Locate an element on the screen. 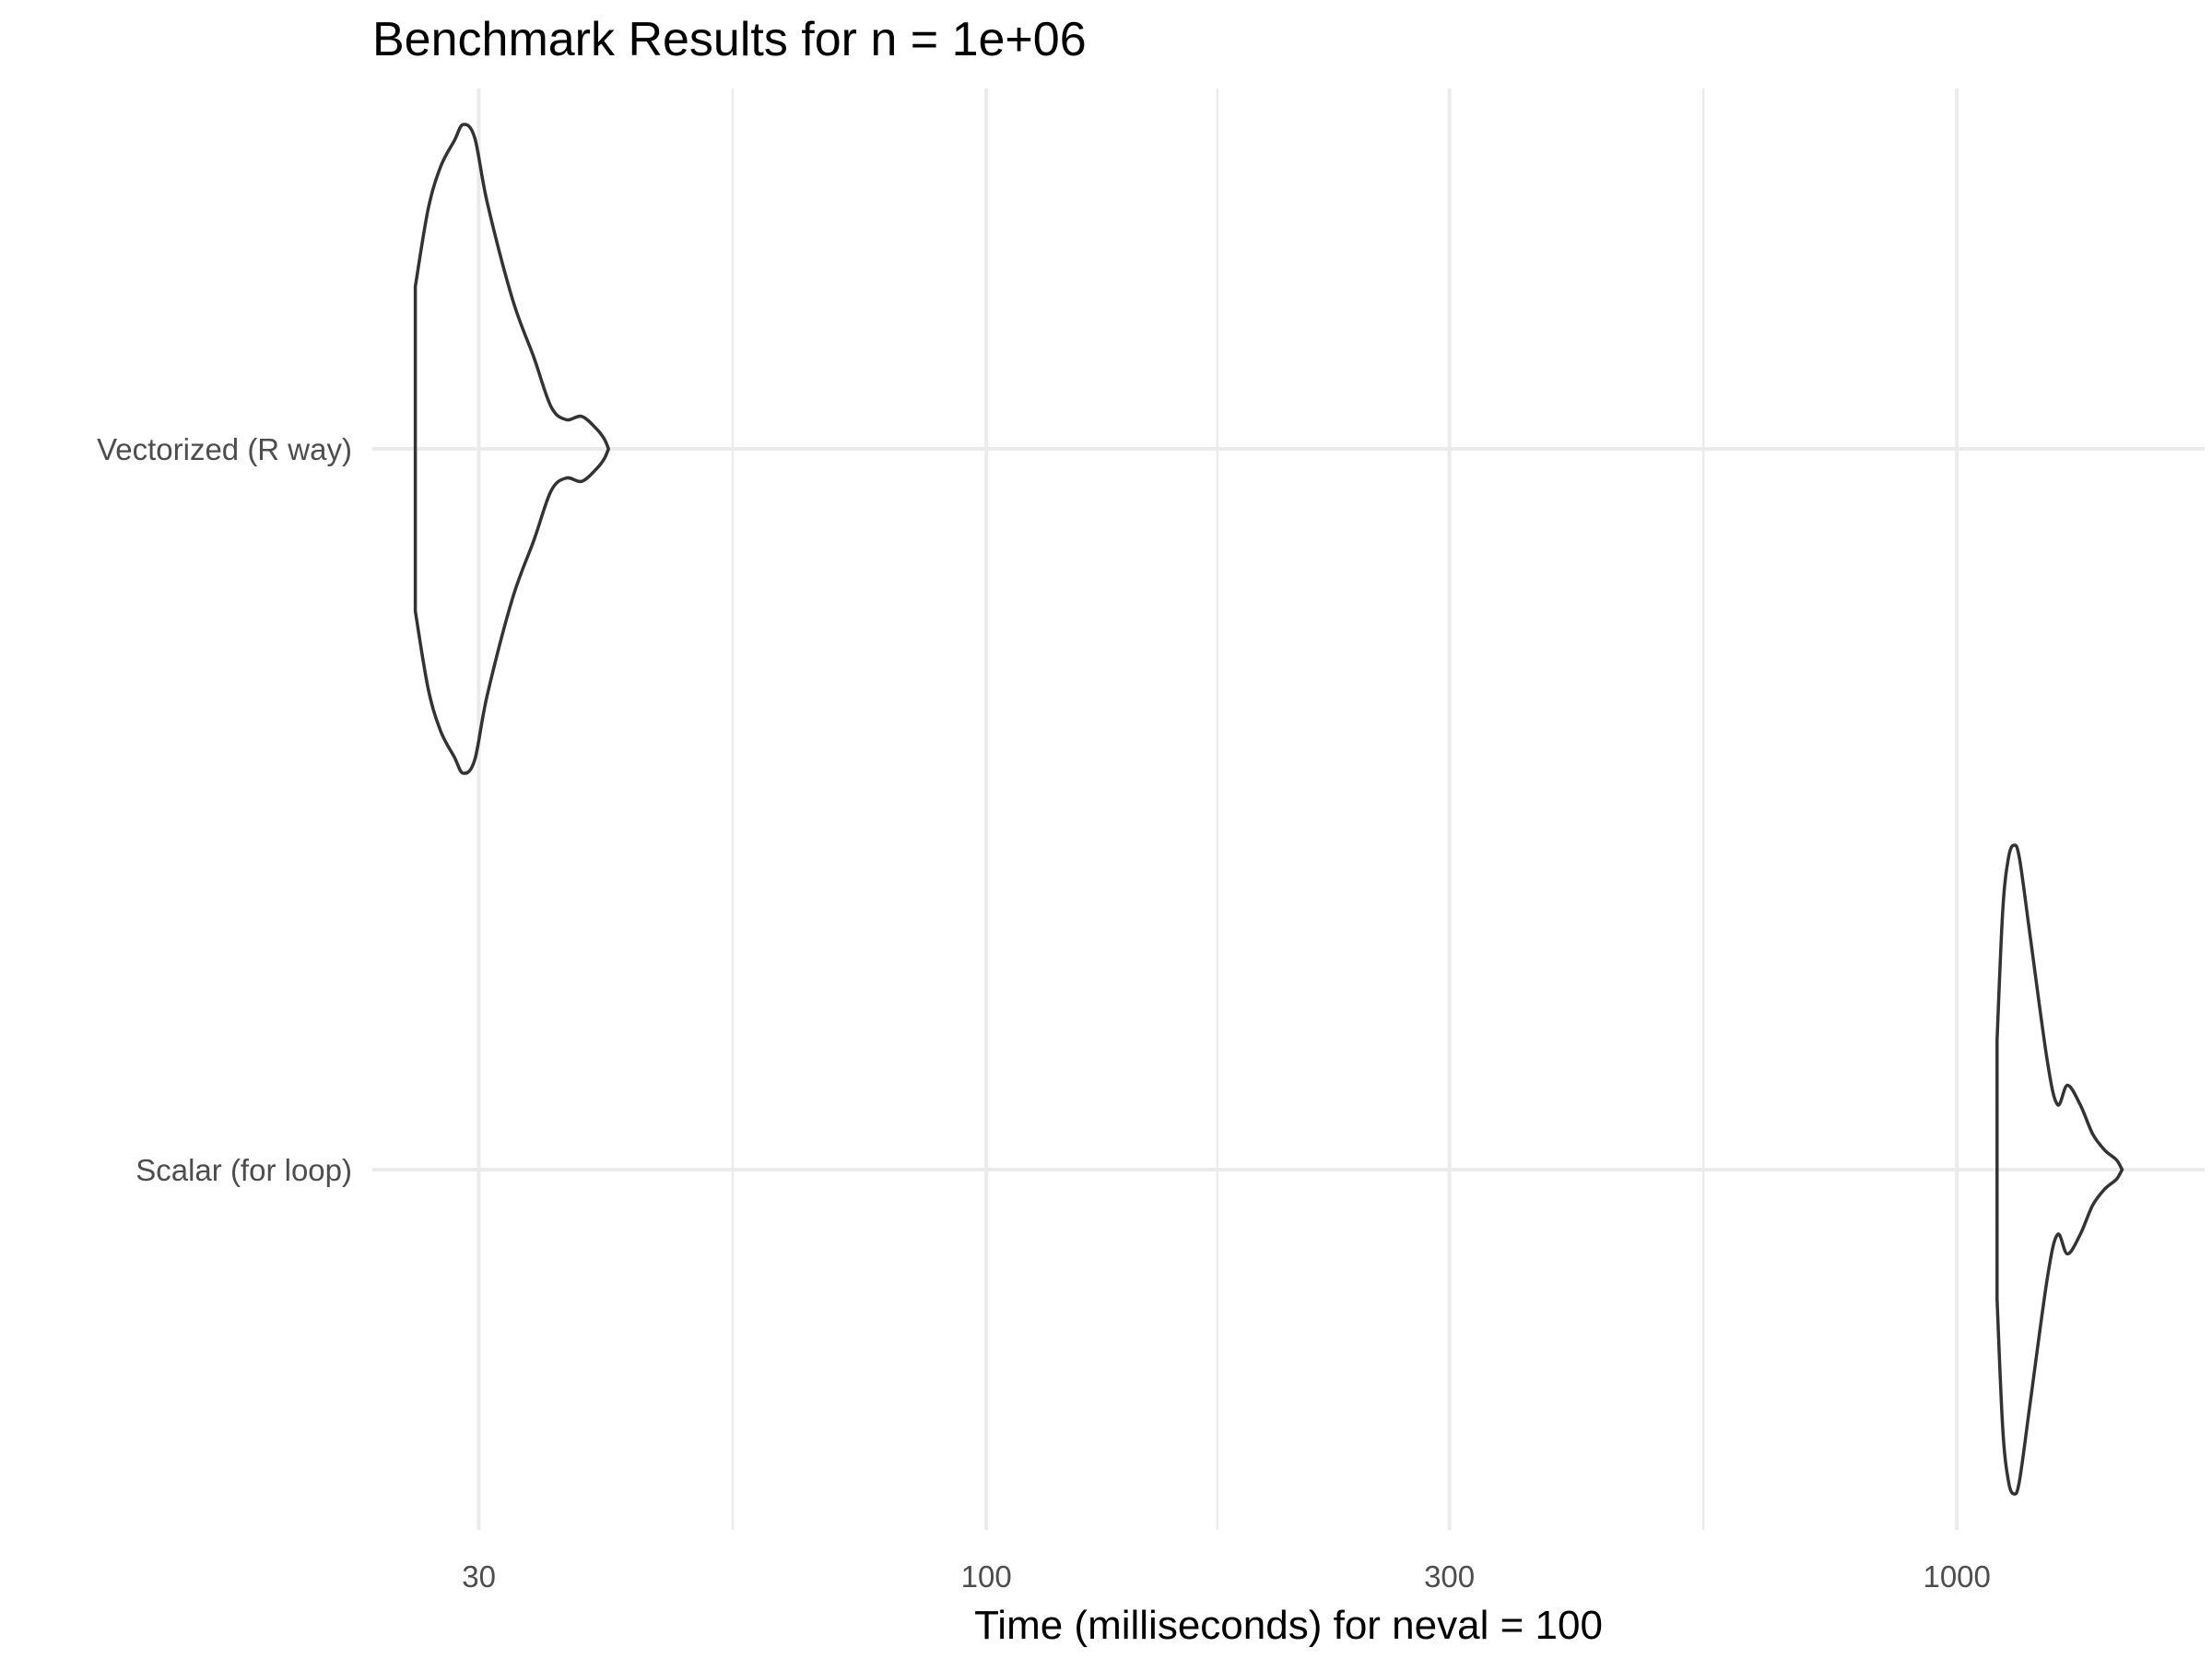  x-axis-title: Time (milliseconds) for neval = 100 is located at coordinates (1288, 1625).